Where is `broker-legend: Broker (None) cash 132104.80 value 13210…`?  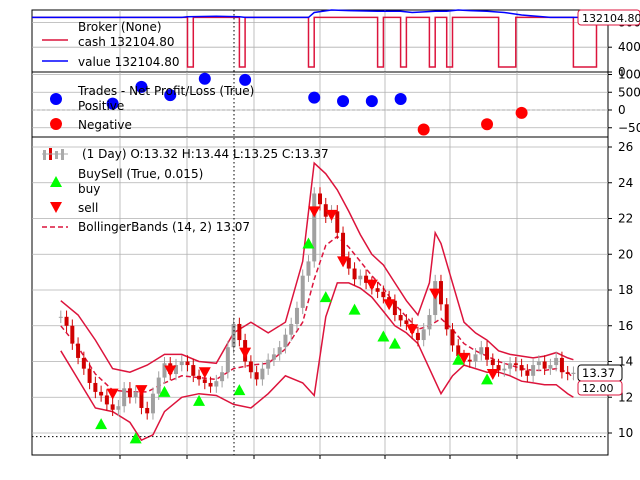 broker-legend: Broker (None) cash 132104.80 value 13210… is located at coordinates (110, 44).